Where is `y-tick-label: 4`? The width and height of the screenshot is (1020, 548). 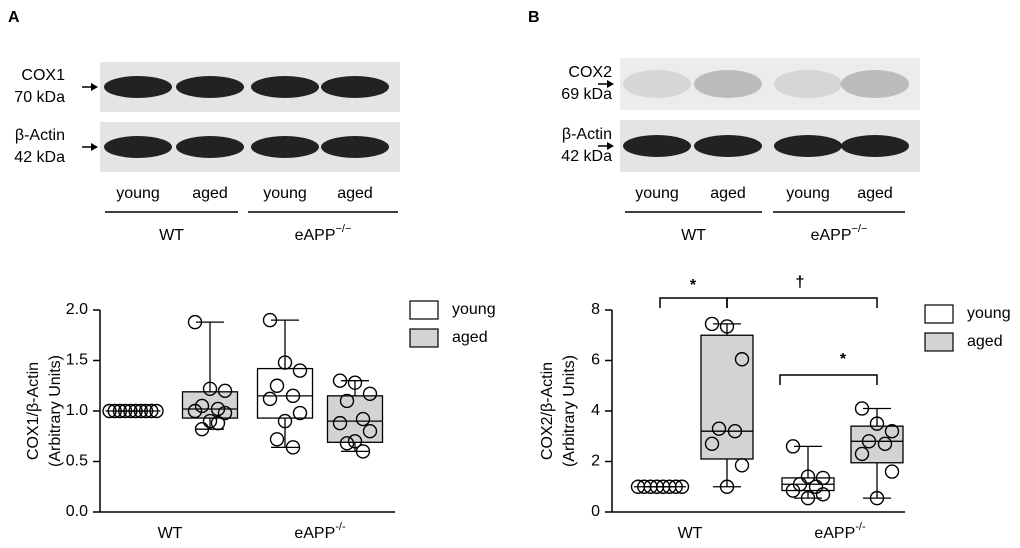
y-tick-label: 4 is located at coordinates (595, 410).